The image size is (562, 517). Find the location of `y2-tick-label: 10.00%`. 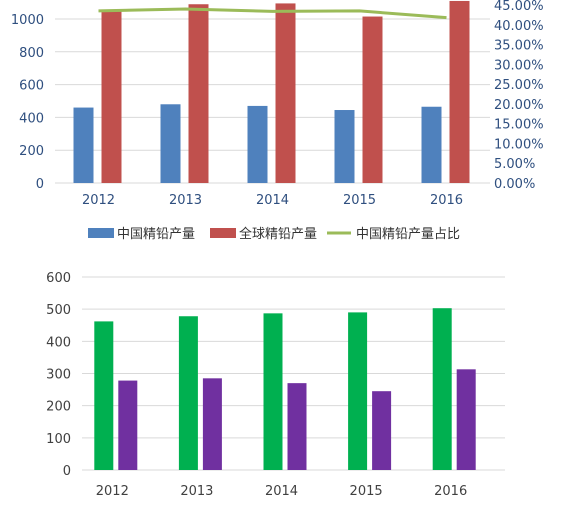

y2-tick-label: 10.00% is located at coordinates (519, 144).